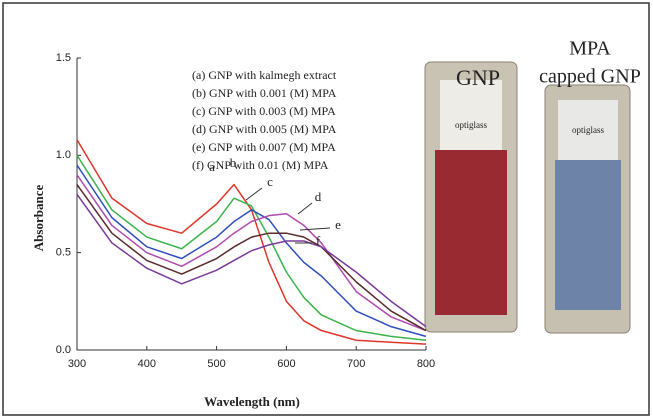 The image size is (653, 419). What do you see at coordinates (63, 350) in the screenshot?
I see `y-tick-label: 0.0` at bounding box center [63, 350].